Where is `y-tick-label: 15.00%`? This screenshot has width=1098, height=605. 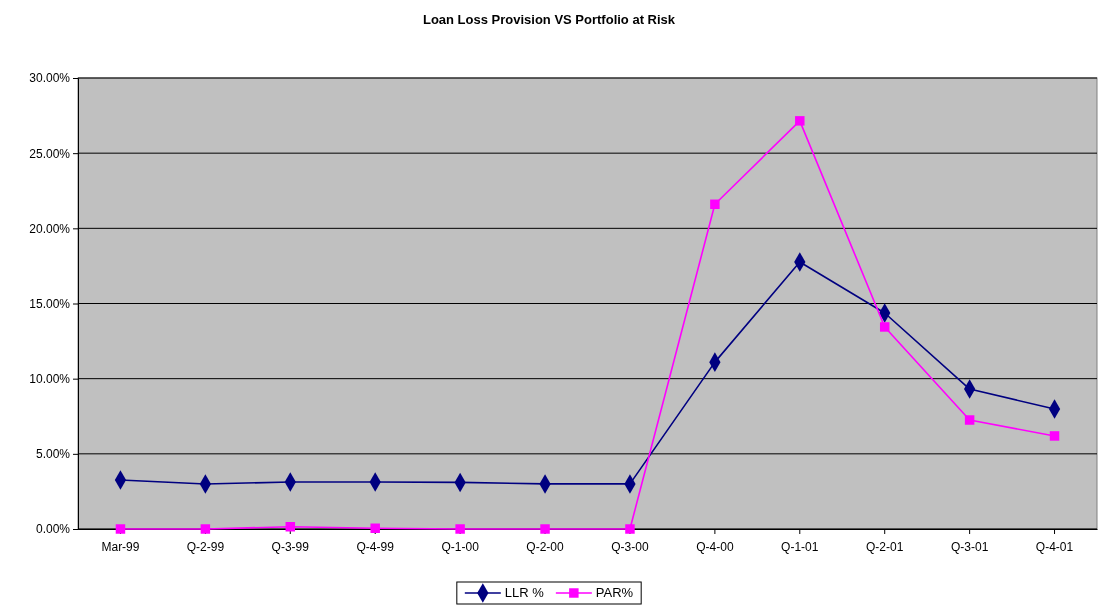
y-tick-label: 15.00% is located at coordinates (50, 303).